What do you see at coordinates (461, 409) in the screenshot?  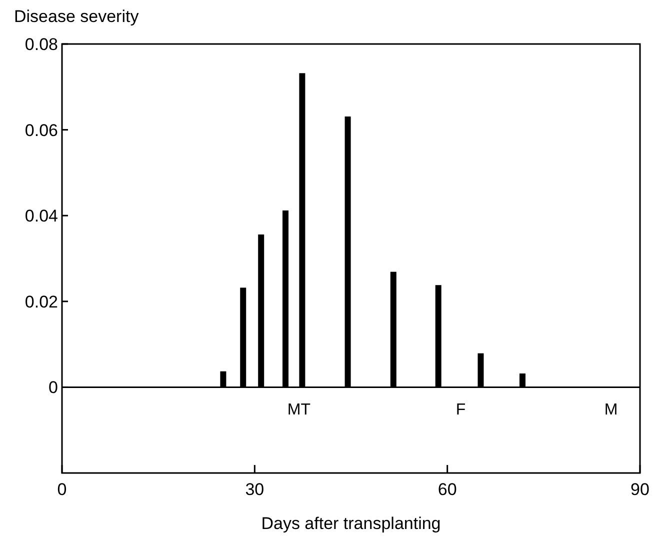 I see `annotation: F` at bounding box center [461, 409].